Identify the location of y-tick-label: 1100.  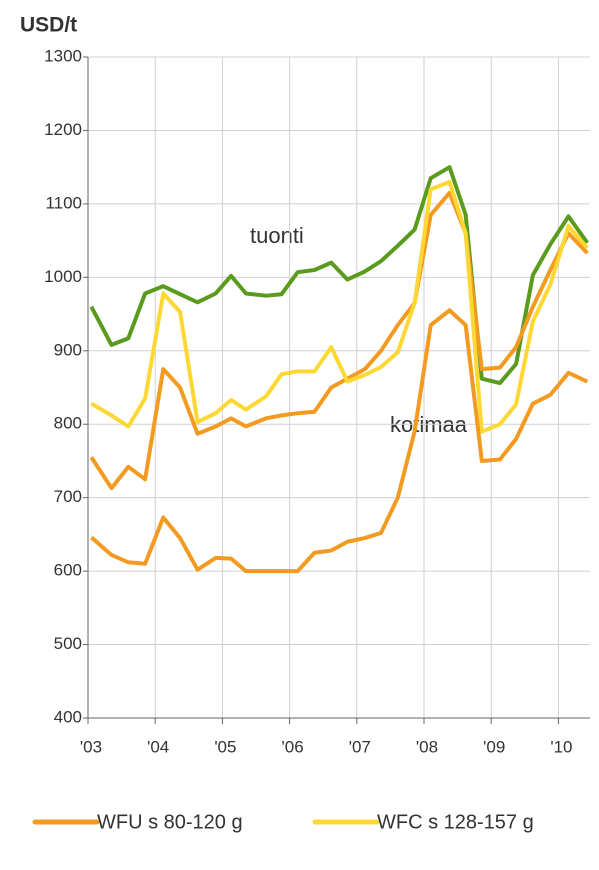
(63, 202).